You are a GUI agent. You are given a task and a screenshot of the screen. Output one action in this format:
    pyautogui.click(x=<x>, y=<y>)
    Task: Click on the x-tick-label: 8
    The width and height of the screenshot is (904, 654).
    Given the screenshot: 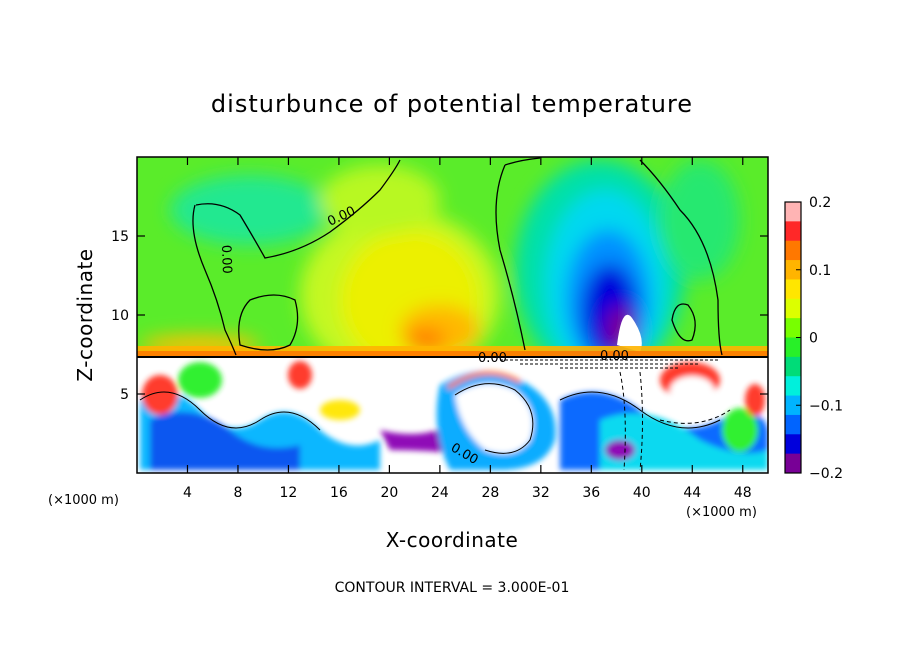 What is the action you would take?
    pyautogui.click(x=237, y=493)
    